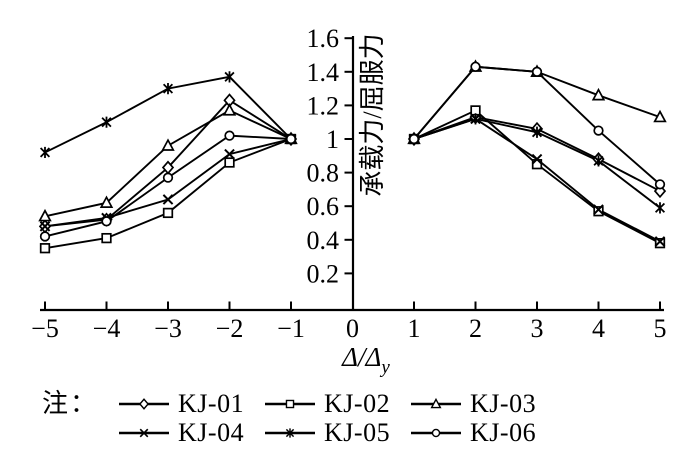 The image size is (700, 452). I want to click on legend-rows: KJ-01 KJ-02 KJ-03 KJ-04 KJ-05 KJ-06, so click(337, 418).